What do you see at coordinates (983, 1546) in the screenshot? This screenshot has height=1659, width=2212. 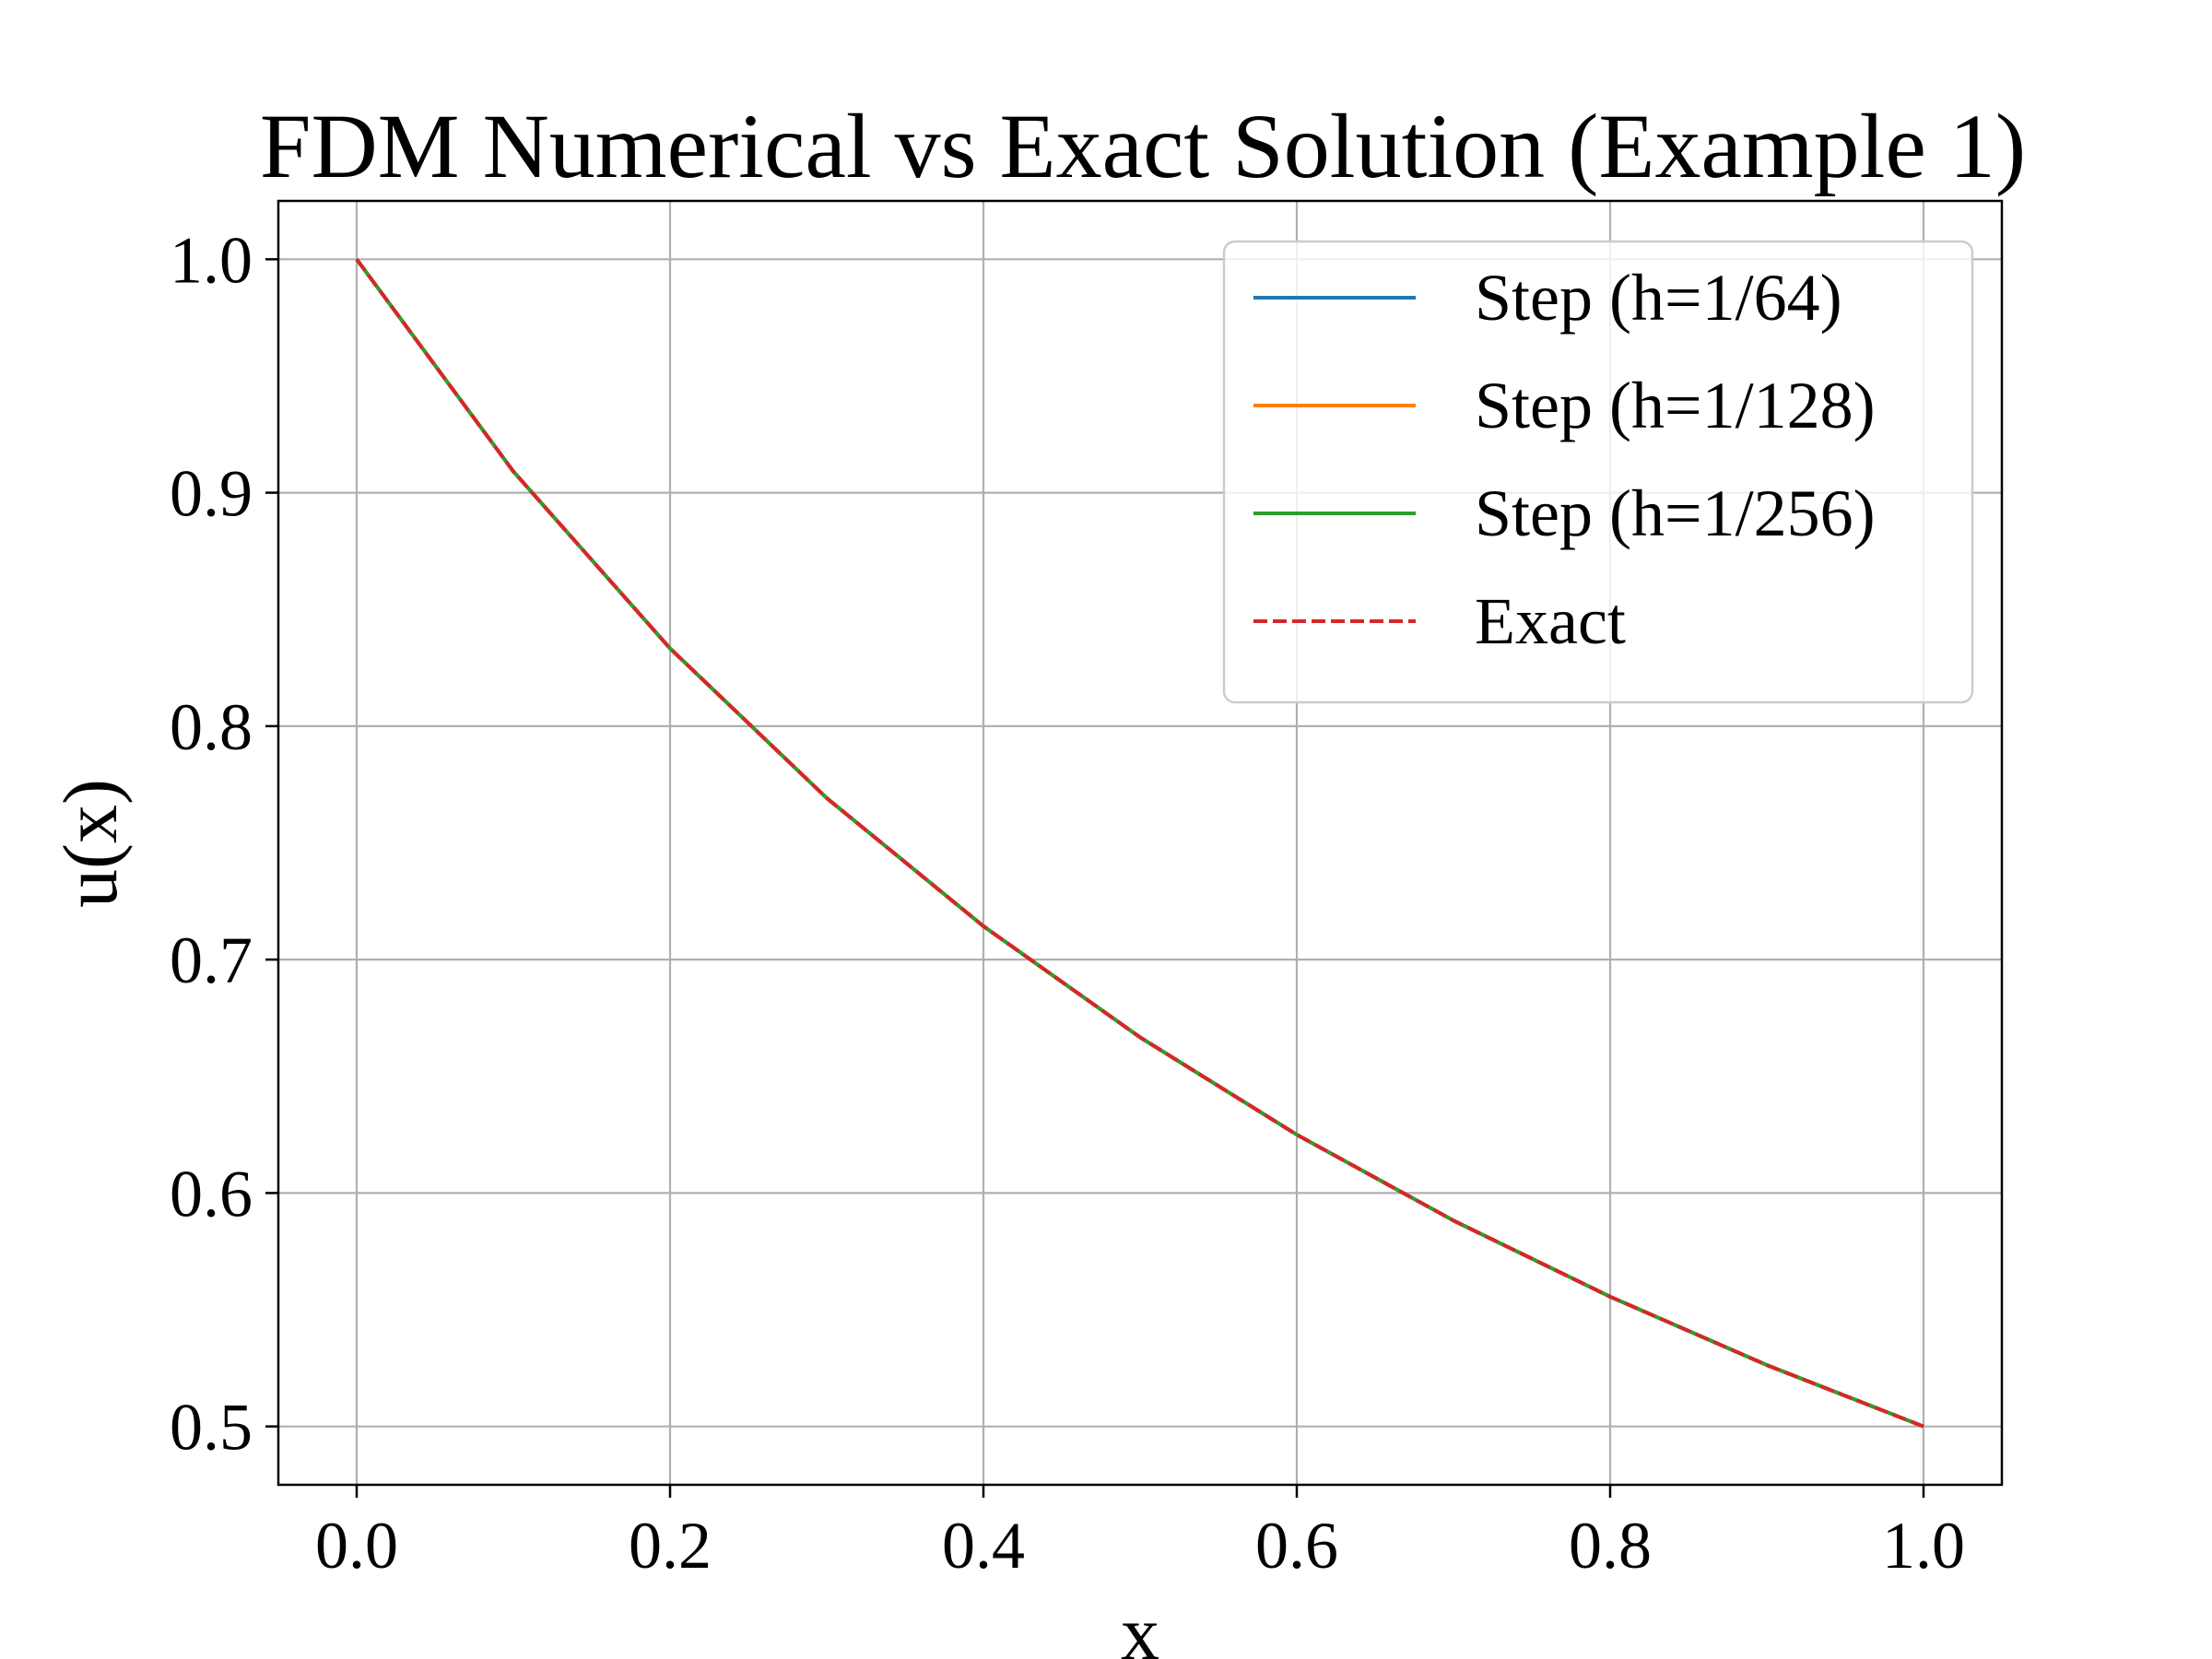 I see `x-tick-label: 0.4` at bounding box center [983, 1546].